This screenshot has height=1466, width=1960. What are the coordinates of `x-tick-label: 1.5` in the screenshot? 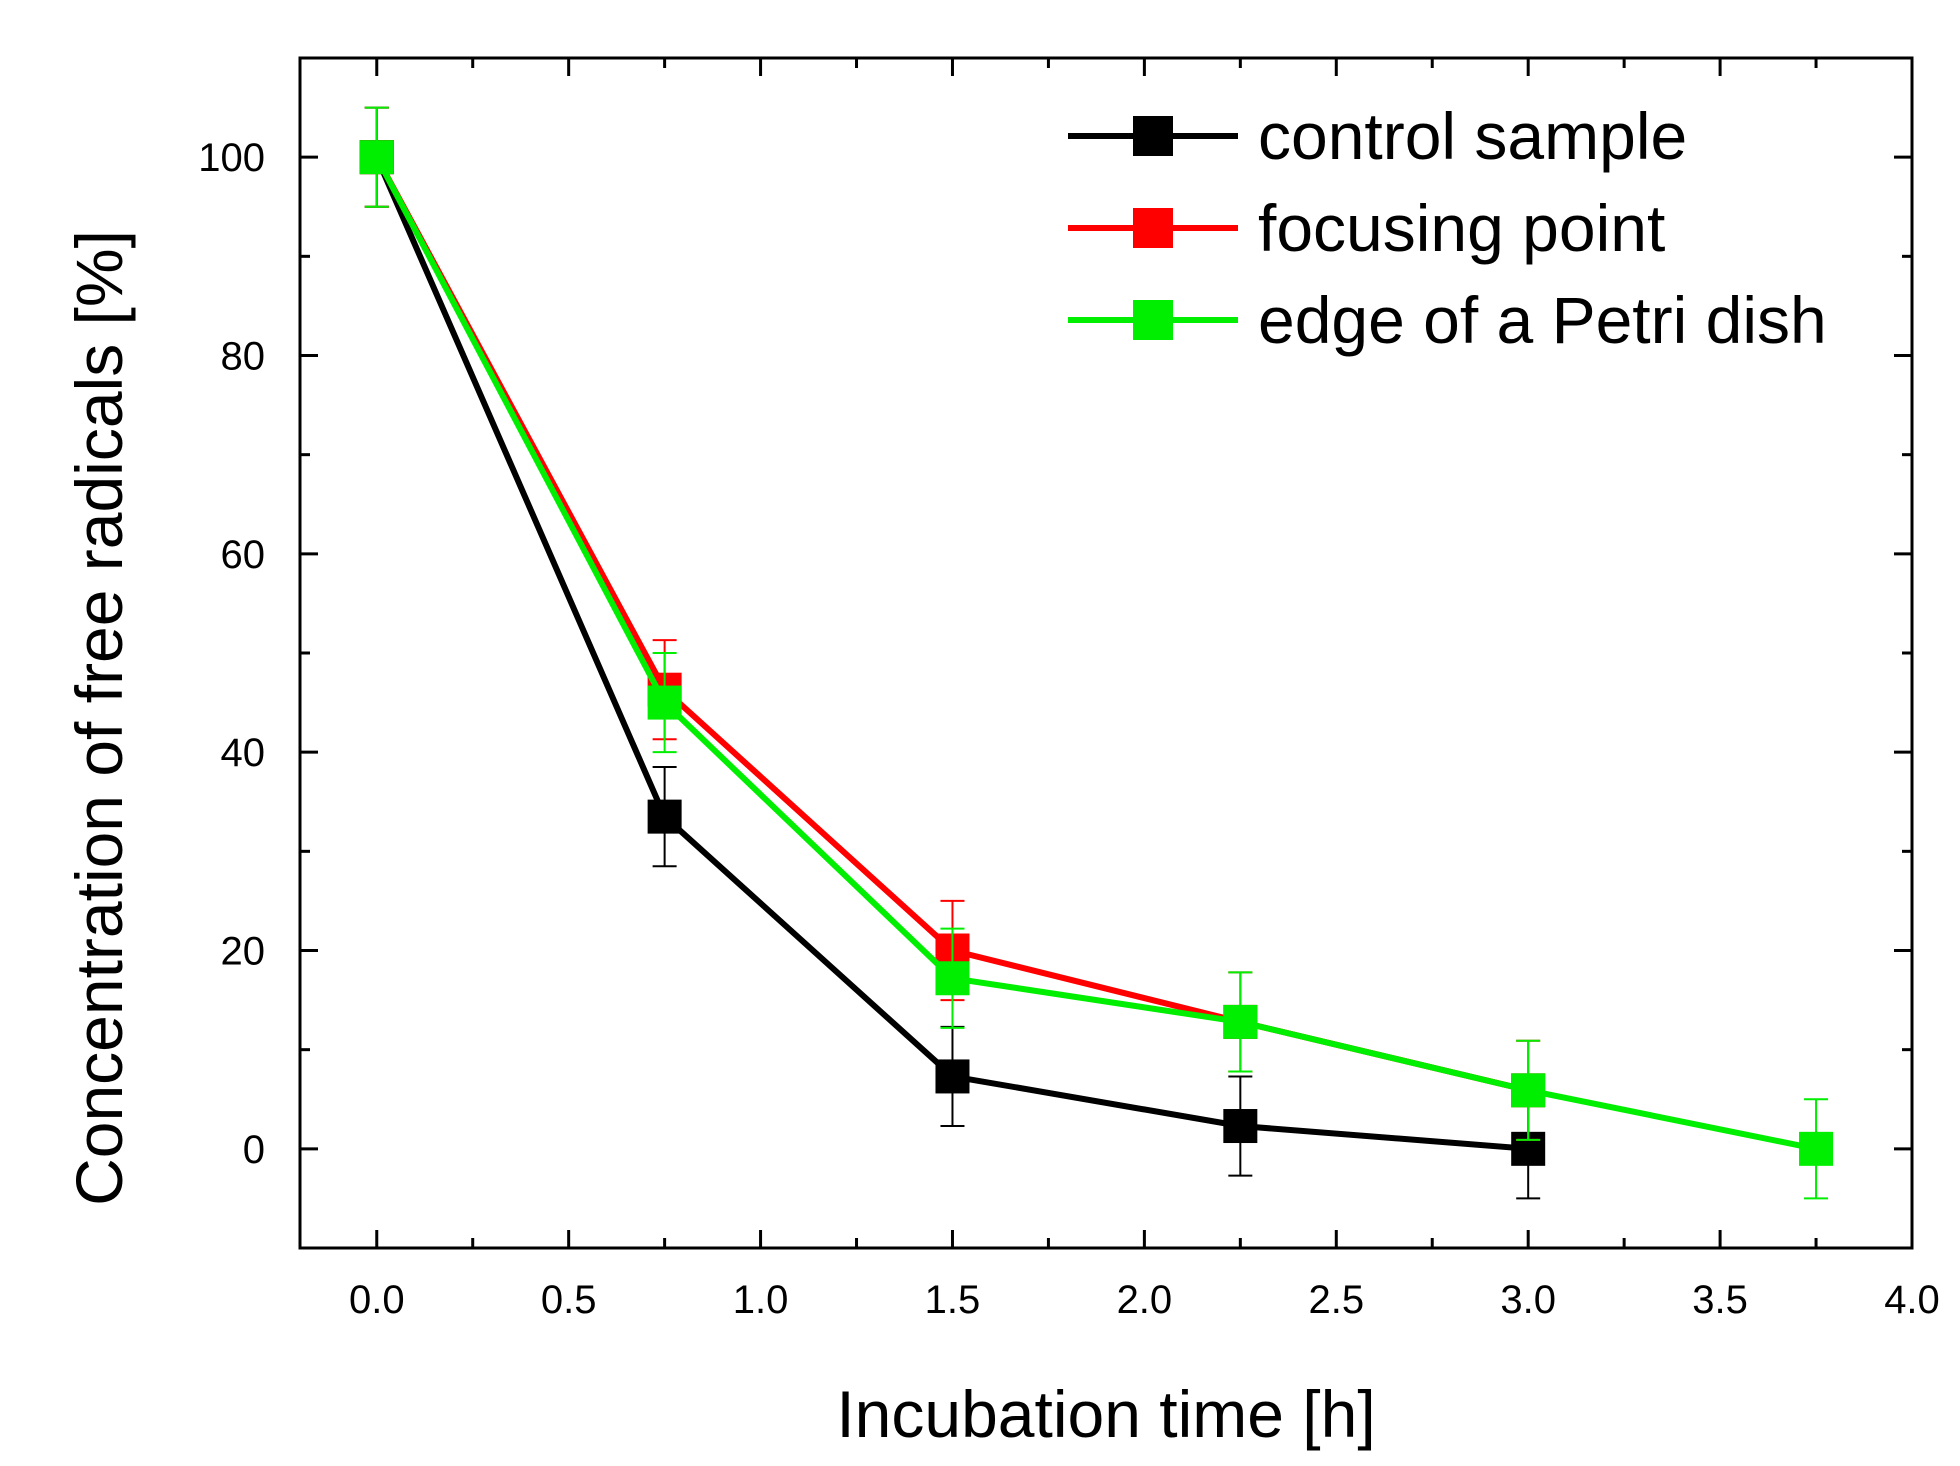 It's located at (953, 1300).